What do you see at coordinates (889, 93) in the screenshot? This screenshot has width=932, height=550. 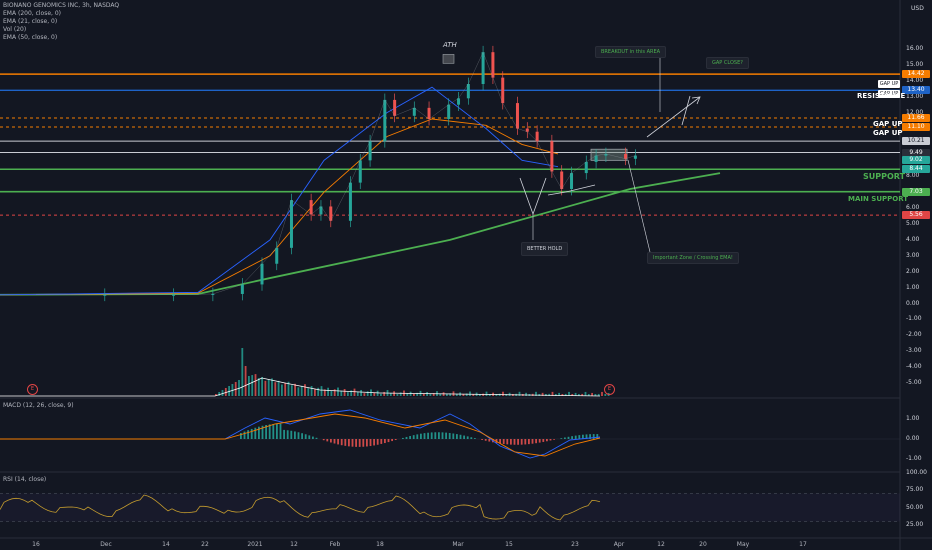 I see `gap-up-tag: GAP UP` at bounding box center [889, 93].